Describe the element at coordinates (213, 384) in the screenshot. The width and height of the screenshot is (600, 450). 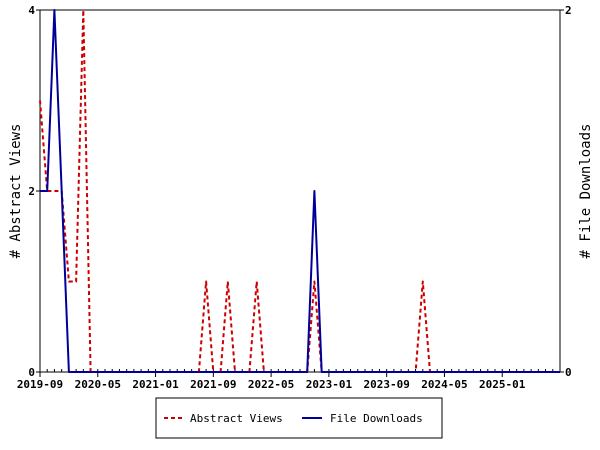
I see `x-tick-label: 2021-09` at that location.